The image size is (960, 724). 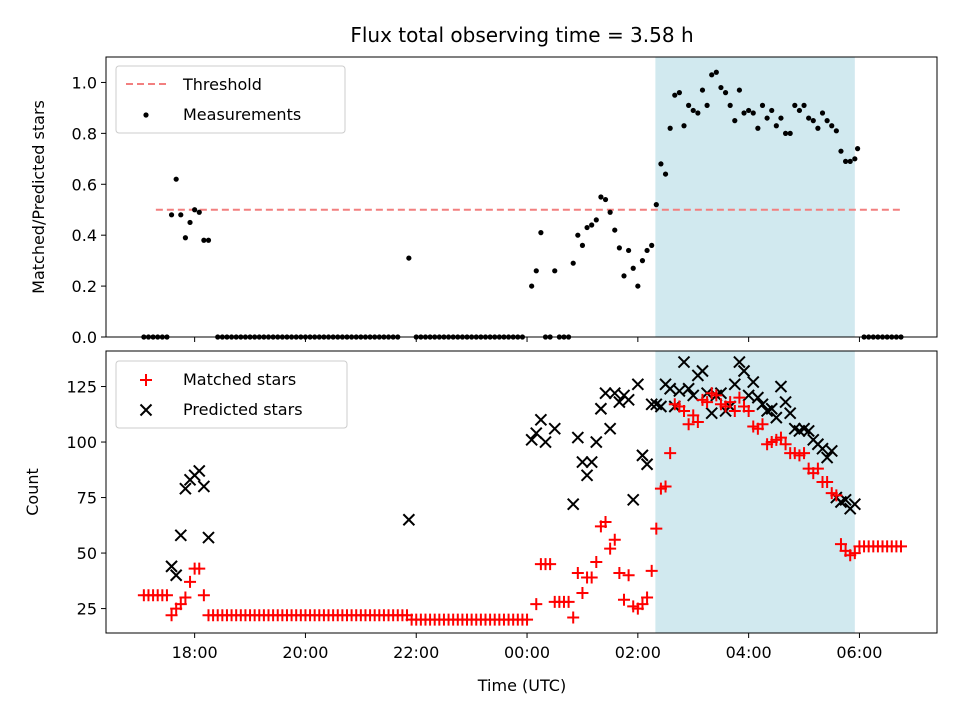 What do you see at coordinates (243, 409) in the screenshot?
I see `legend-predicted-label: Predicted stars` at bounding box center [243, 409].